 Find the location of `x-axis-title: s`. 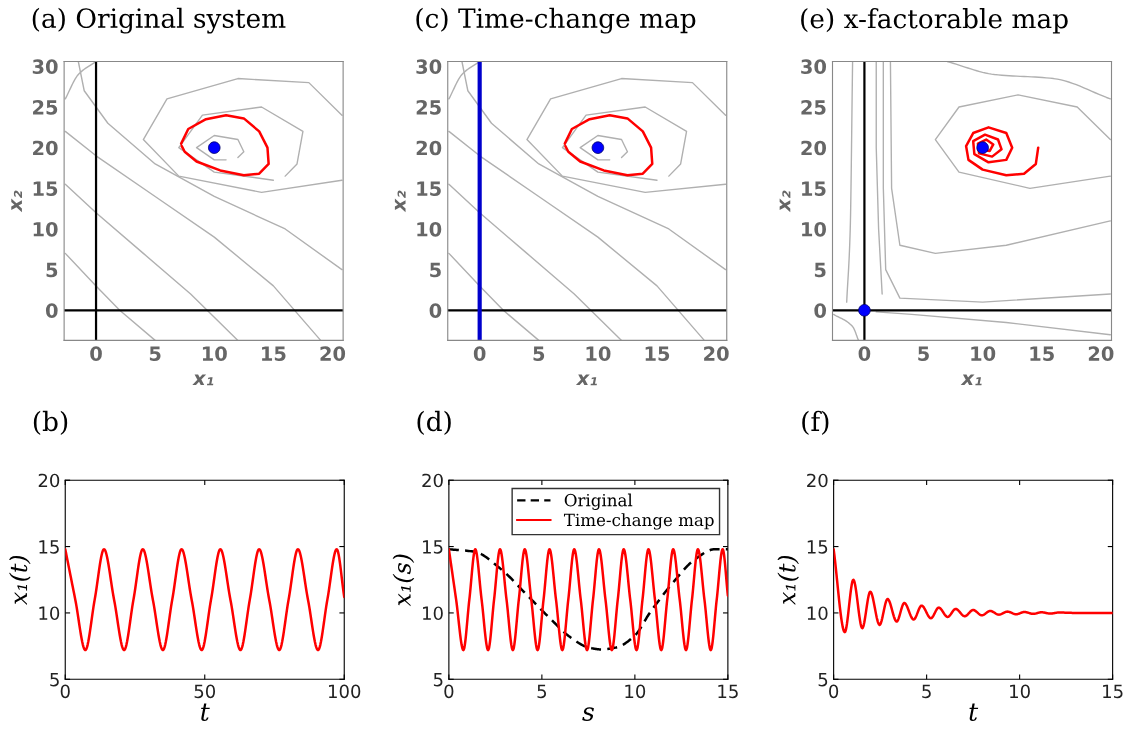

x-axis-title: s is located at coordinates (588, 714).